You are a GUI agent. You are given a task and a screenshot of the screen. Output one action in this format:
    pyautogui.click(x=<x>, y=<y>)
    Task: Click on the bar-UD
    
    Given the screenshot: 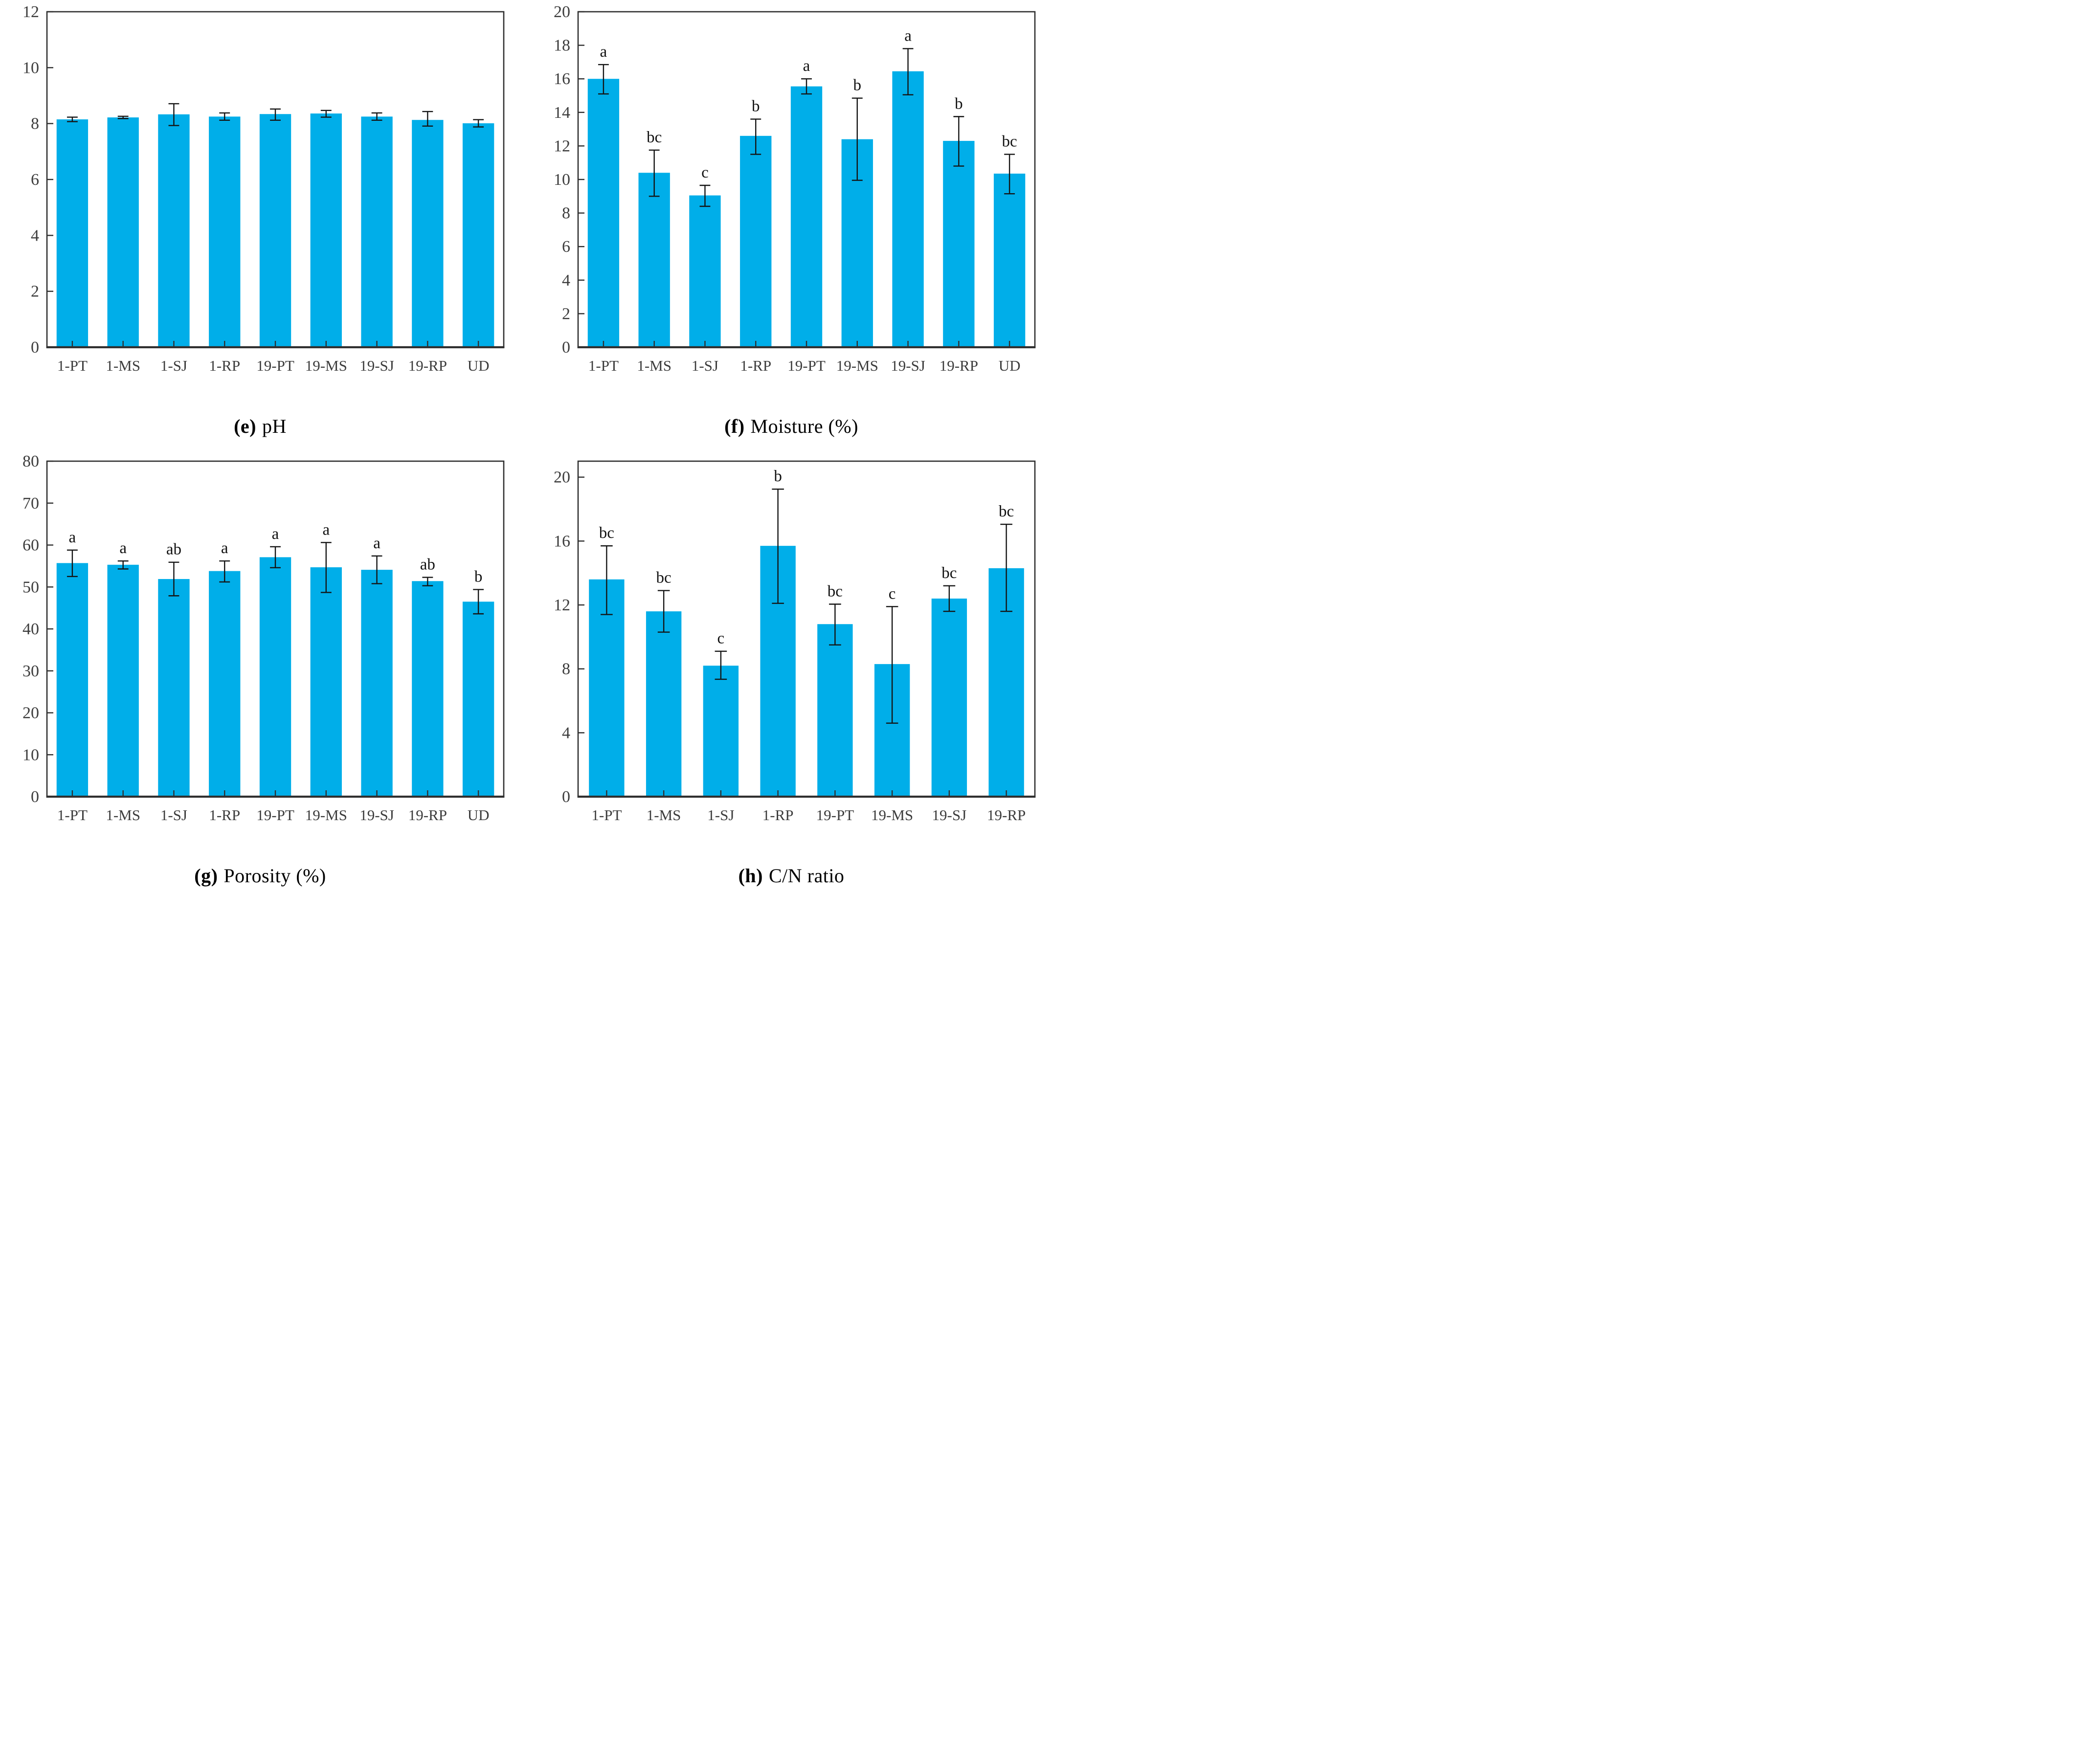 What is the action you would take?
    pyautogui.click(x=478, y=699)
    